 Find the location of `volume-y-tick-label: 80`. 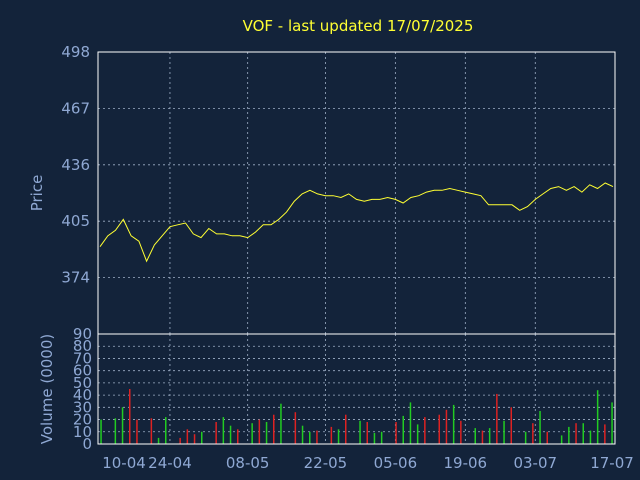

volume-y-tick-label: 80 is located at coordinates (82, 346).